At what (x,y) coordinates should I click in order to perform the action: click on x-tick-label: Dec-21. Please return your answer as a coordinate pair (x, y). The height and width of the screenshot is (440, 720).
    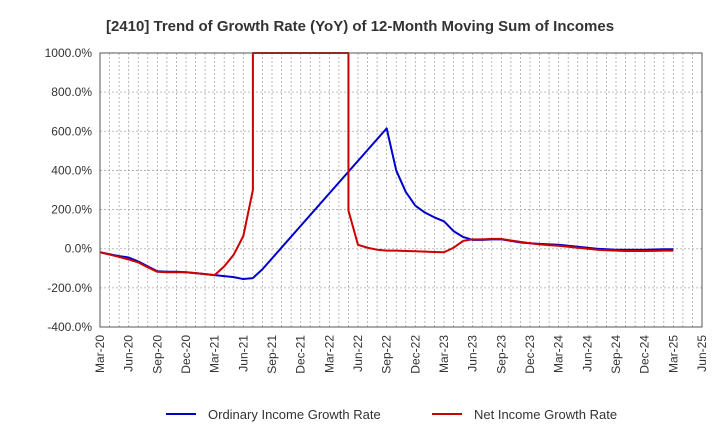
    Looking at the image, I should click on (301, 354).